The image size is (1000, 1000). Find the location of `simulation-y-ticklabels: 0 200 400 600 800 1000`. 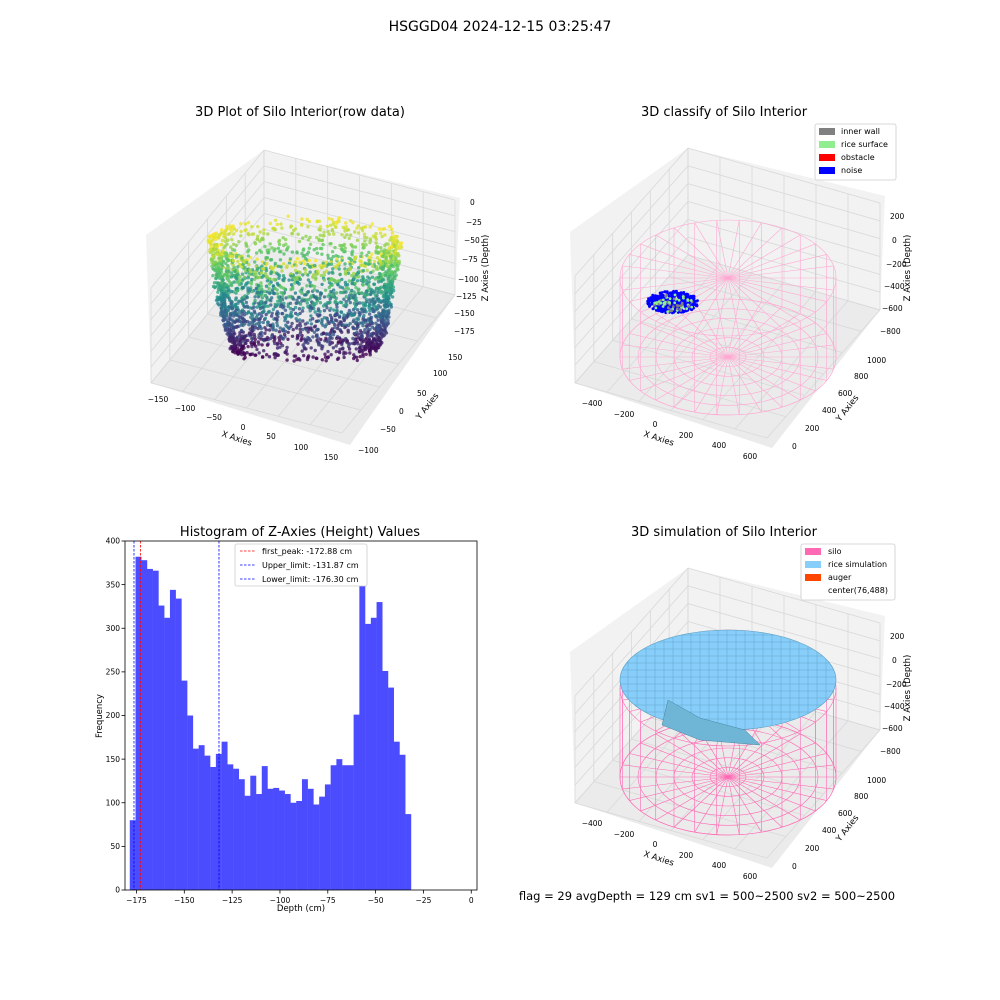

simulation-y-ticklabels: 0 200 400 600 800 1000 is located at coordinates (839, 823).